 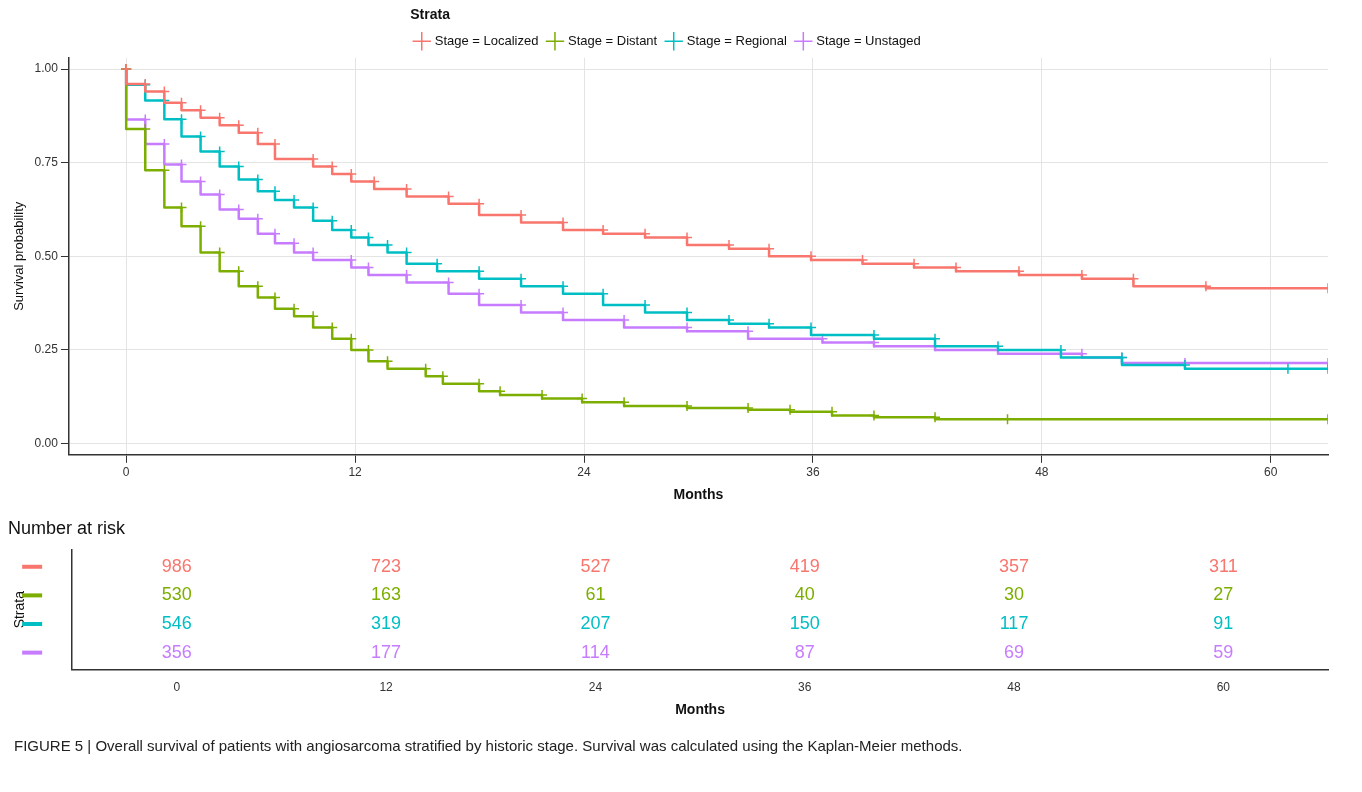 What do you see at coordinates (595, 622) in the screenshot?
I see `data-label: 207` at bounding box center [595, 622].